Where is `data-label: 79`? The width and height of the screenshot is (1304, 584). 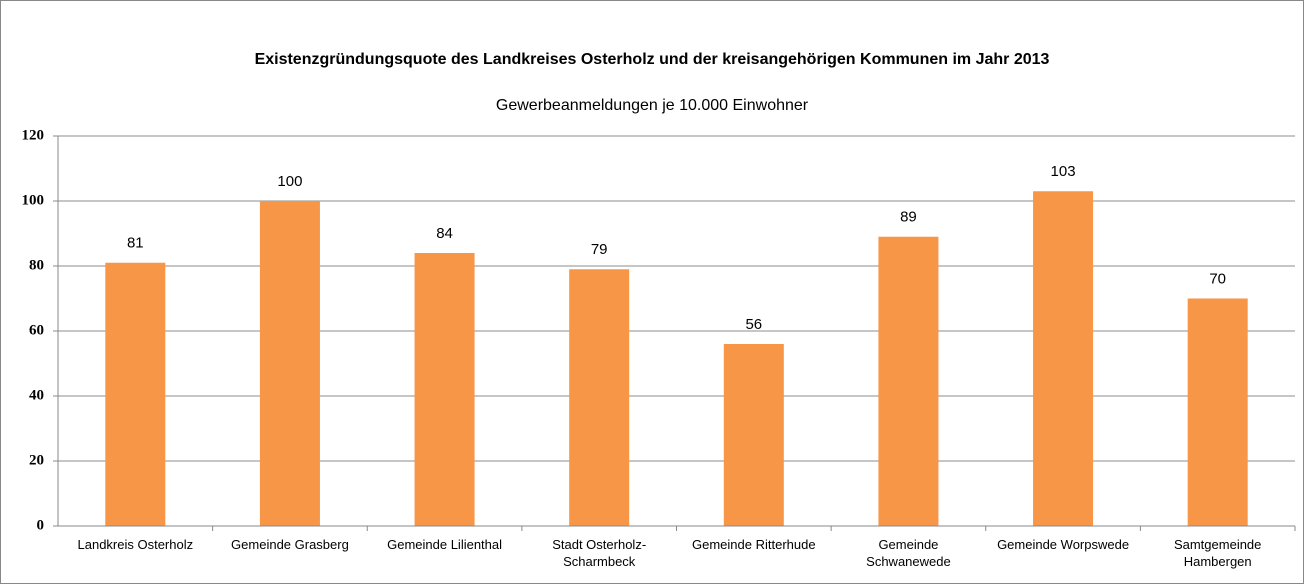 data-label: 79 is located at coordinates (599, 249).